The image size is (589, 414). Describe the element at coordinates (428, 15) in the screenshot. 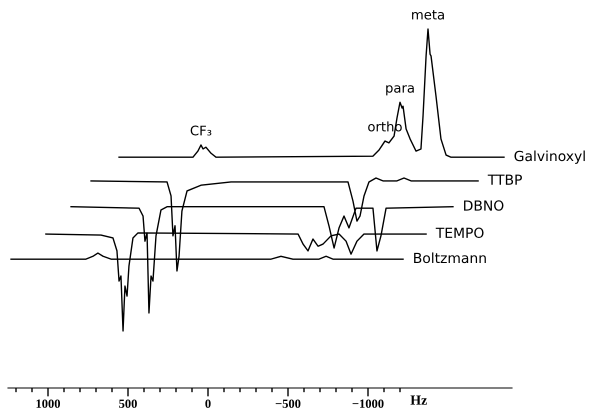

I see `annotation: meta` at that location.